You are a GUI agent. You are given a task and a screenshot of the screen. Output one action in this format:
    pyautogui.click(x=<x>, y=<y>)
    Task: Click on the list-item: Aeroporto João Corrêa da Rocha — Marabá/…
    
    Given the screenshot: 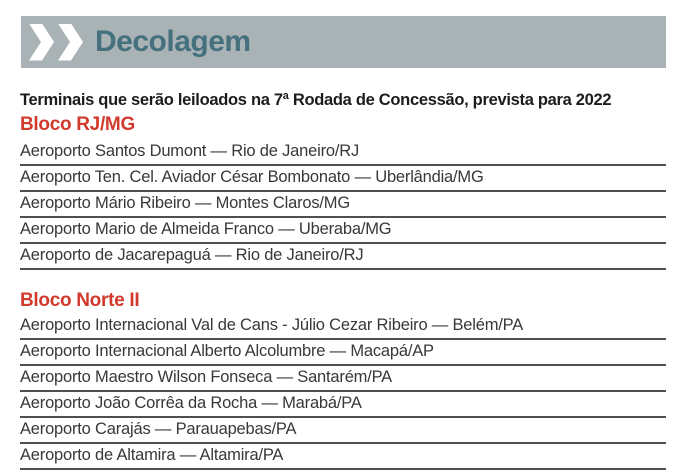 What is the action you would take?
    pyautogui.click(x=343, y=405)
    